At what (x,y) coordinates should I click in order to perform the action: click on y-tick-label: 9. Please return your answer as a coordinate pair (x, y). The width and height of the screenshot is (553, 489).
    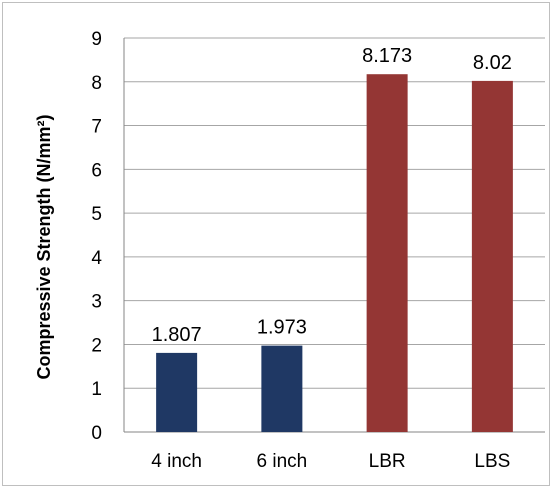
    Looking at the image, I should click on (96, 39).